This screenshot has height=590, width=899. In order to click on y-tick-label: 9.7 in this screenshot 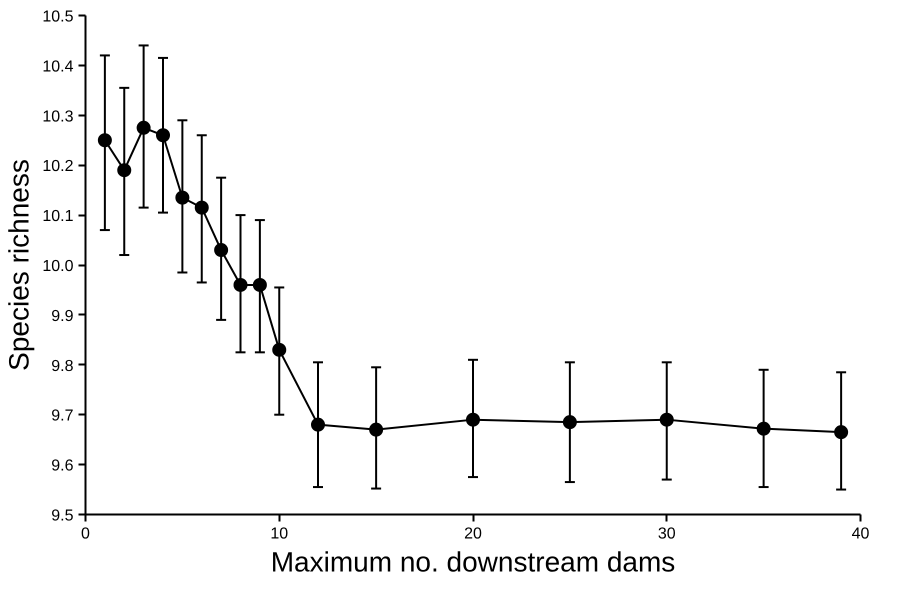, I will do `click(62, 416)`.